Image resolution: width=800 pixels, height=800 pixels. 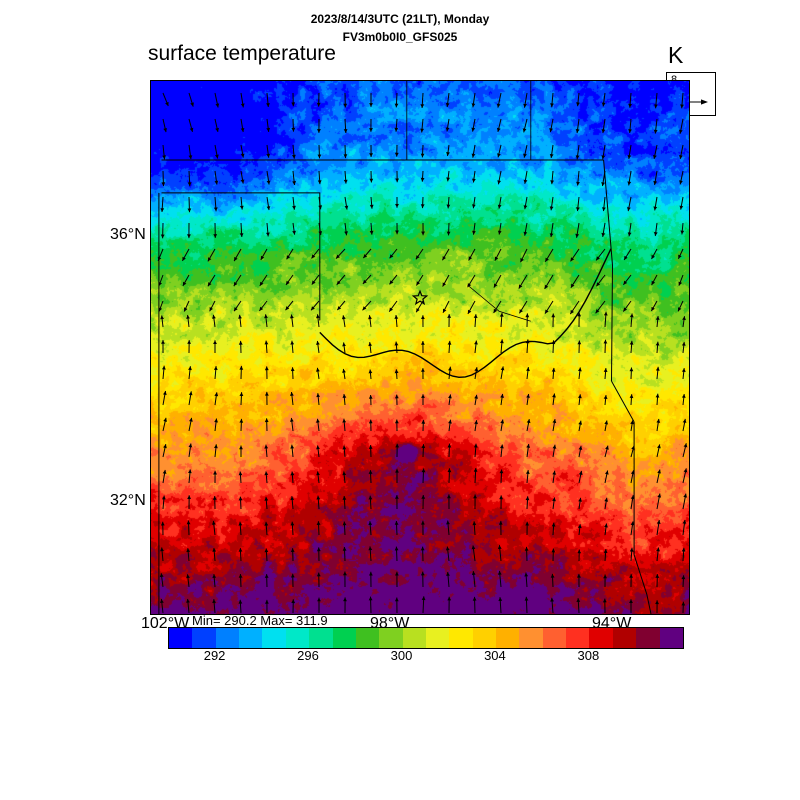 What do you see at coordinates (128, 234) in the screenshot?
I see `axis-tick-lat-36: 36°N` at bounding box center [128, 234].